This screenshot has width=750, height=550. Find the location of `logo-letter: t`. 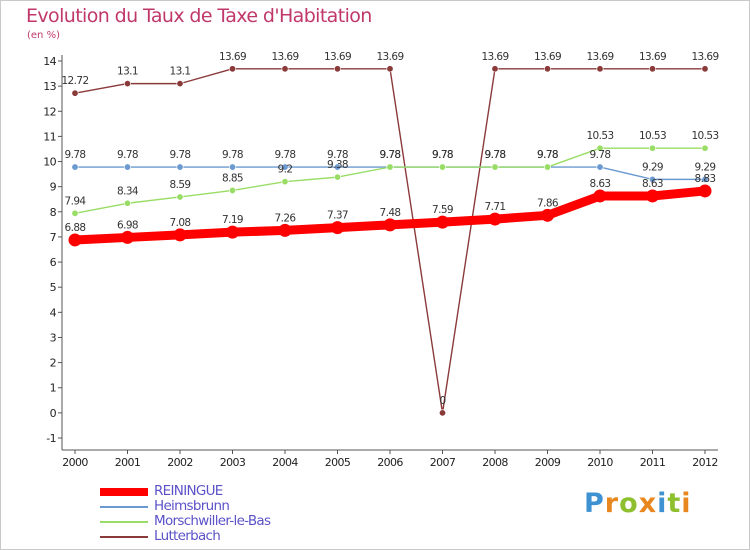

logo-letter: t is located at coordinates (674, 503).